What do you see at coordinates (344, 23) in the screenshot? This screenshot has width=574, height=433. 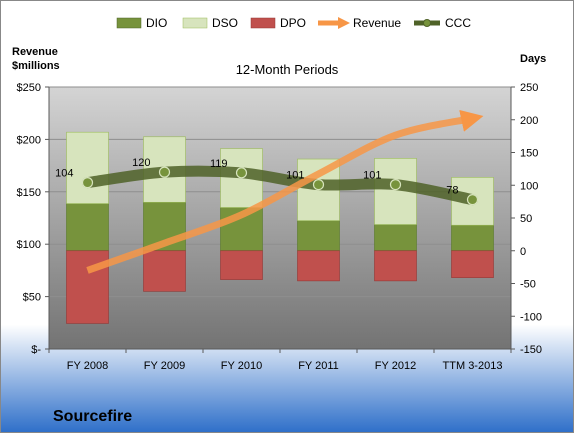 I see `legend-arrow-revenue` at bounding box center [344, 23].